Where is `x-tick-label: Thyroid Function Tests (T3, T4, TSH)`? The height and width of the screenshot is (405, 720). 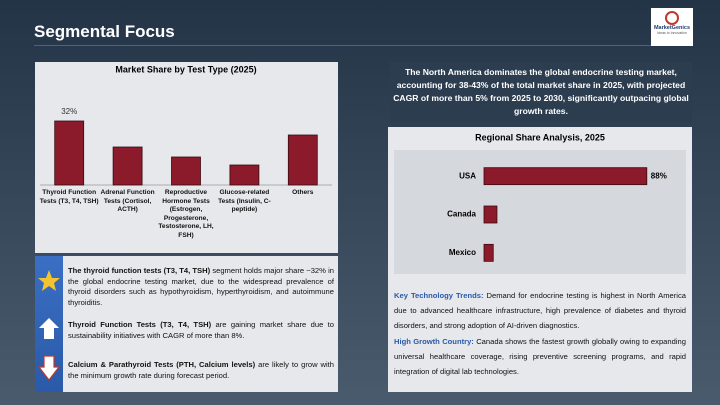 x-tick-label: Thyroid Function Tests (T3, T4, TSH) is located at coordinates (69, 197).